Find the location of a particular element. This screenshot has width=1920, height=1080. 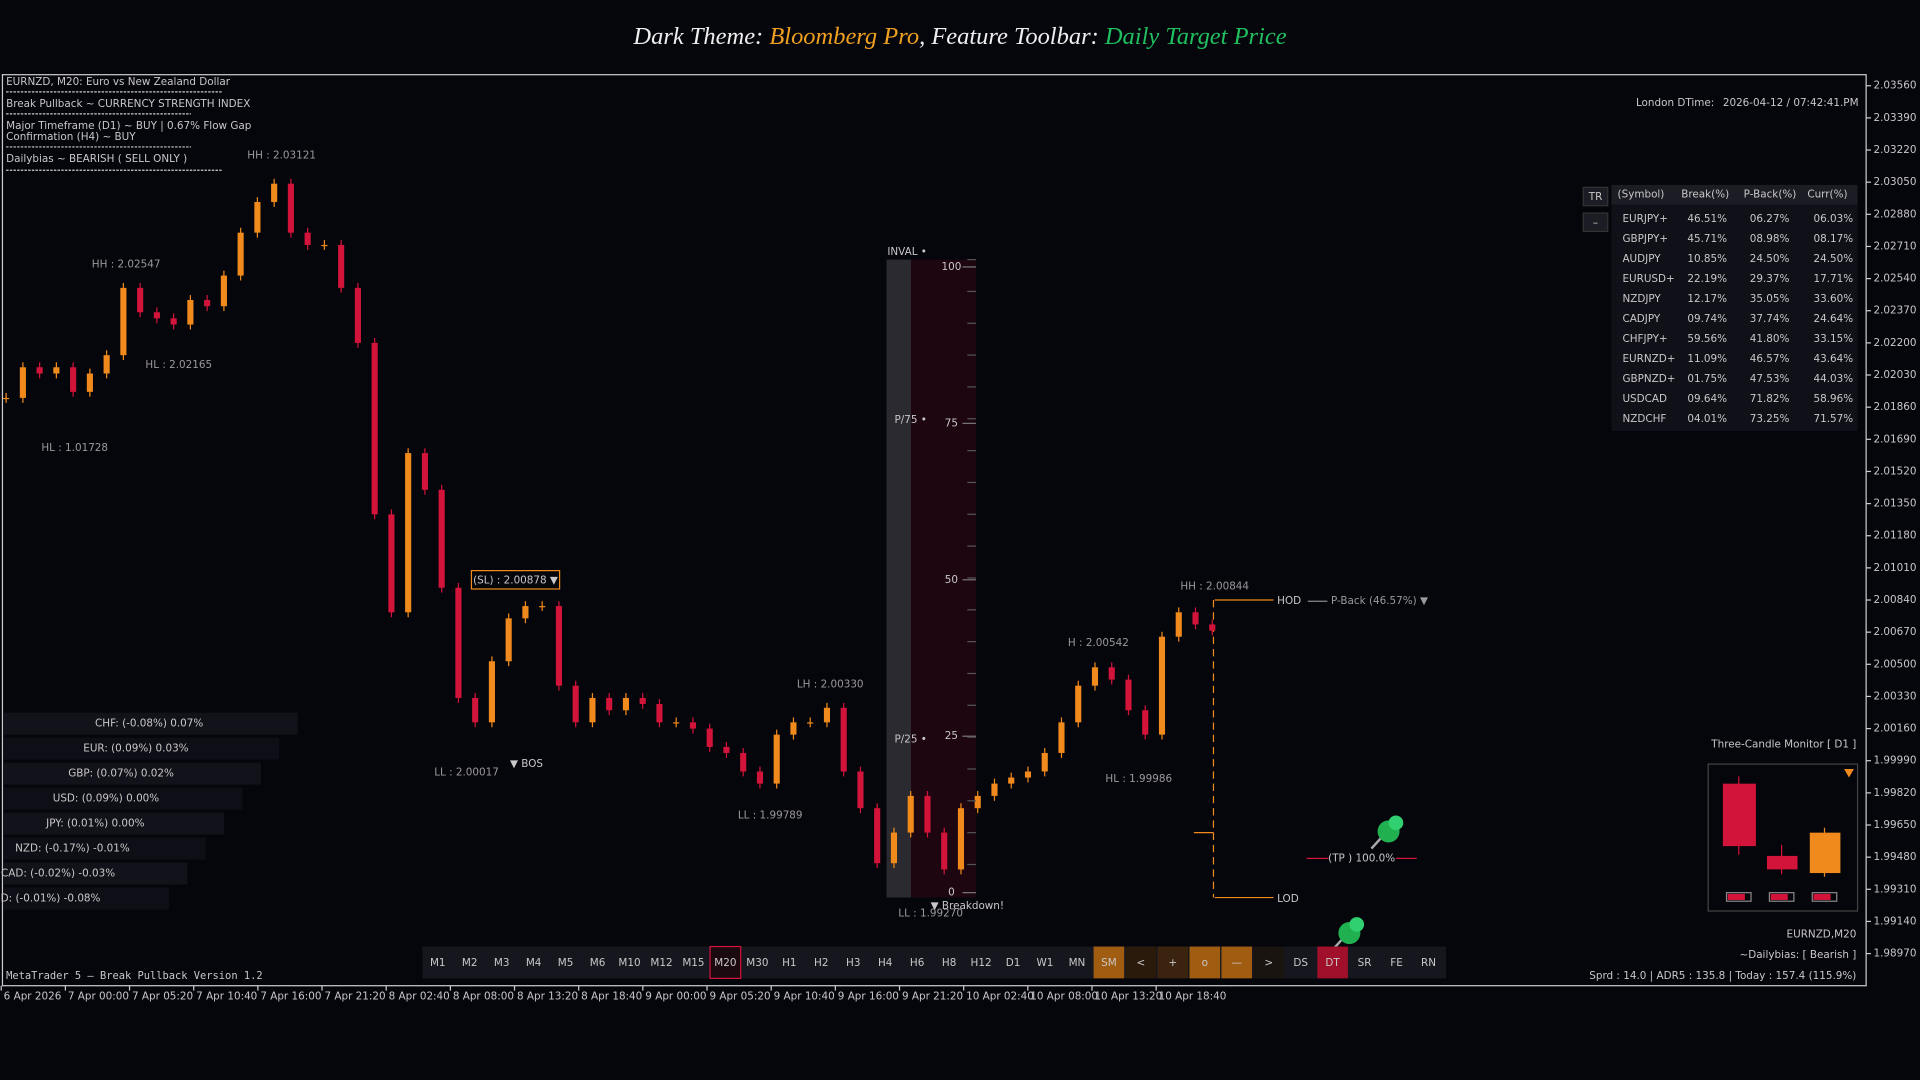

toolbar-button-label: SM is located at coordinates (1109, 963).